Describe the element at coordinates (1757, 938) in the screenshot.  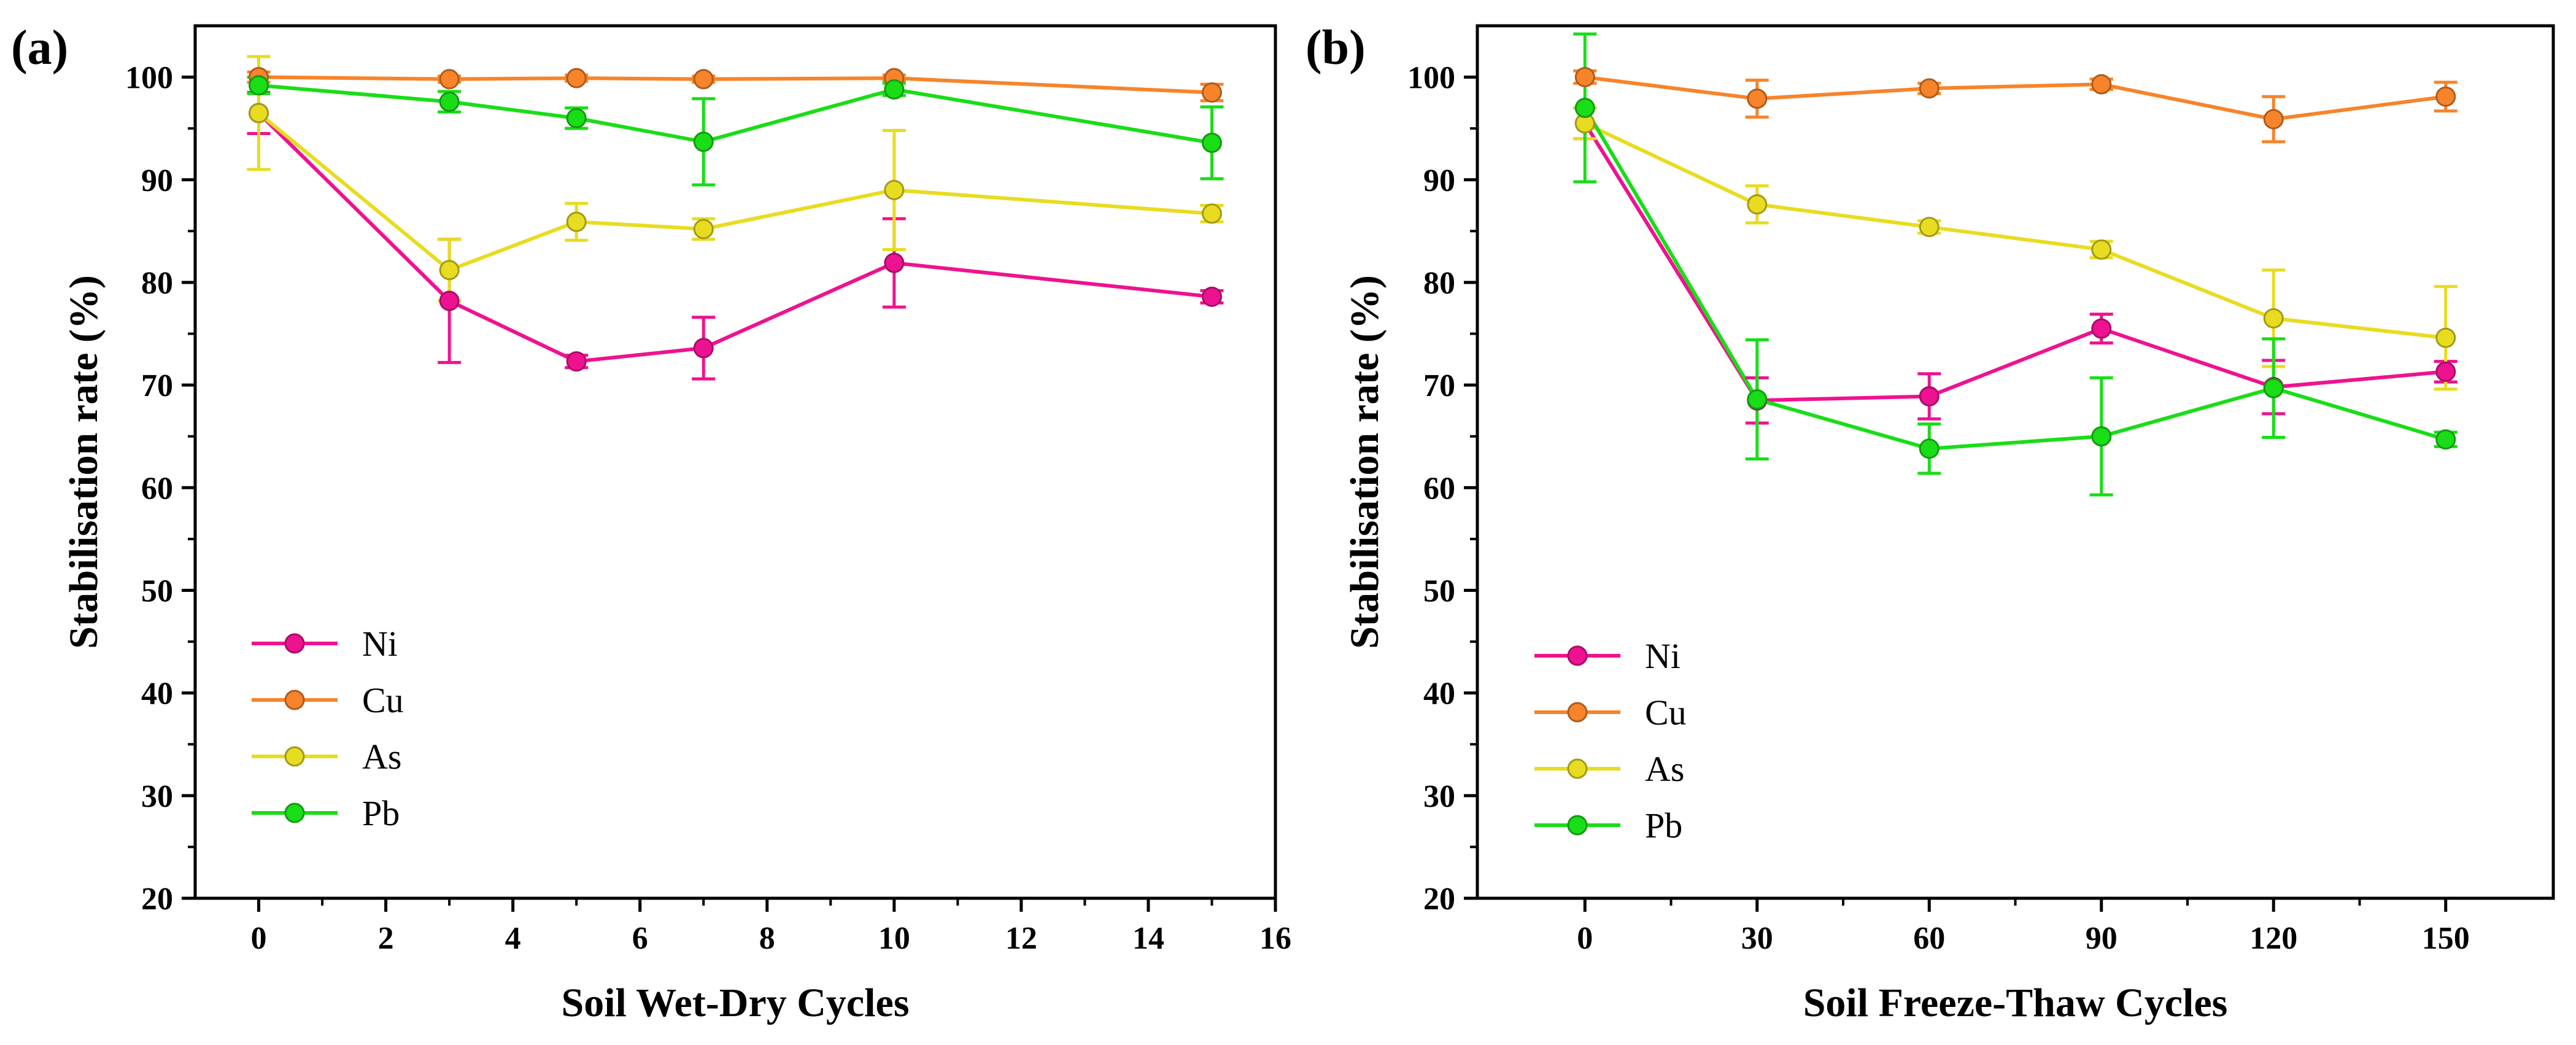
I see `panel-b-x-tick-label: 30` at that location.